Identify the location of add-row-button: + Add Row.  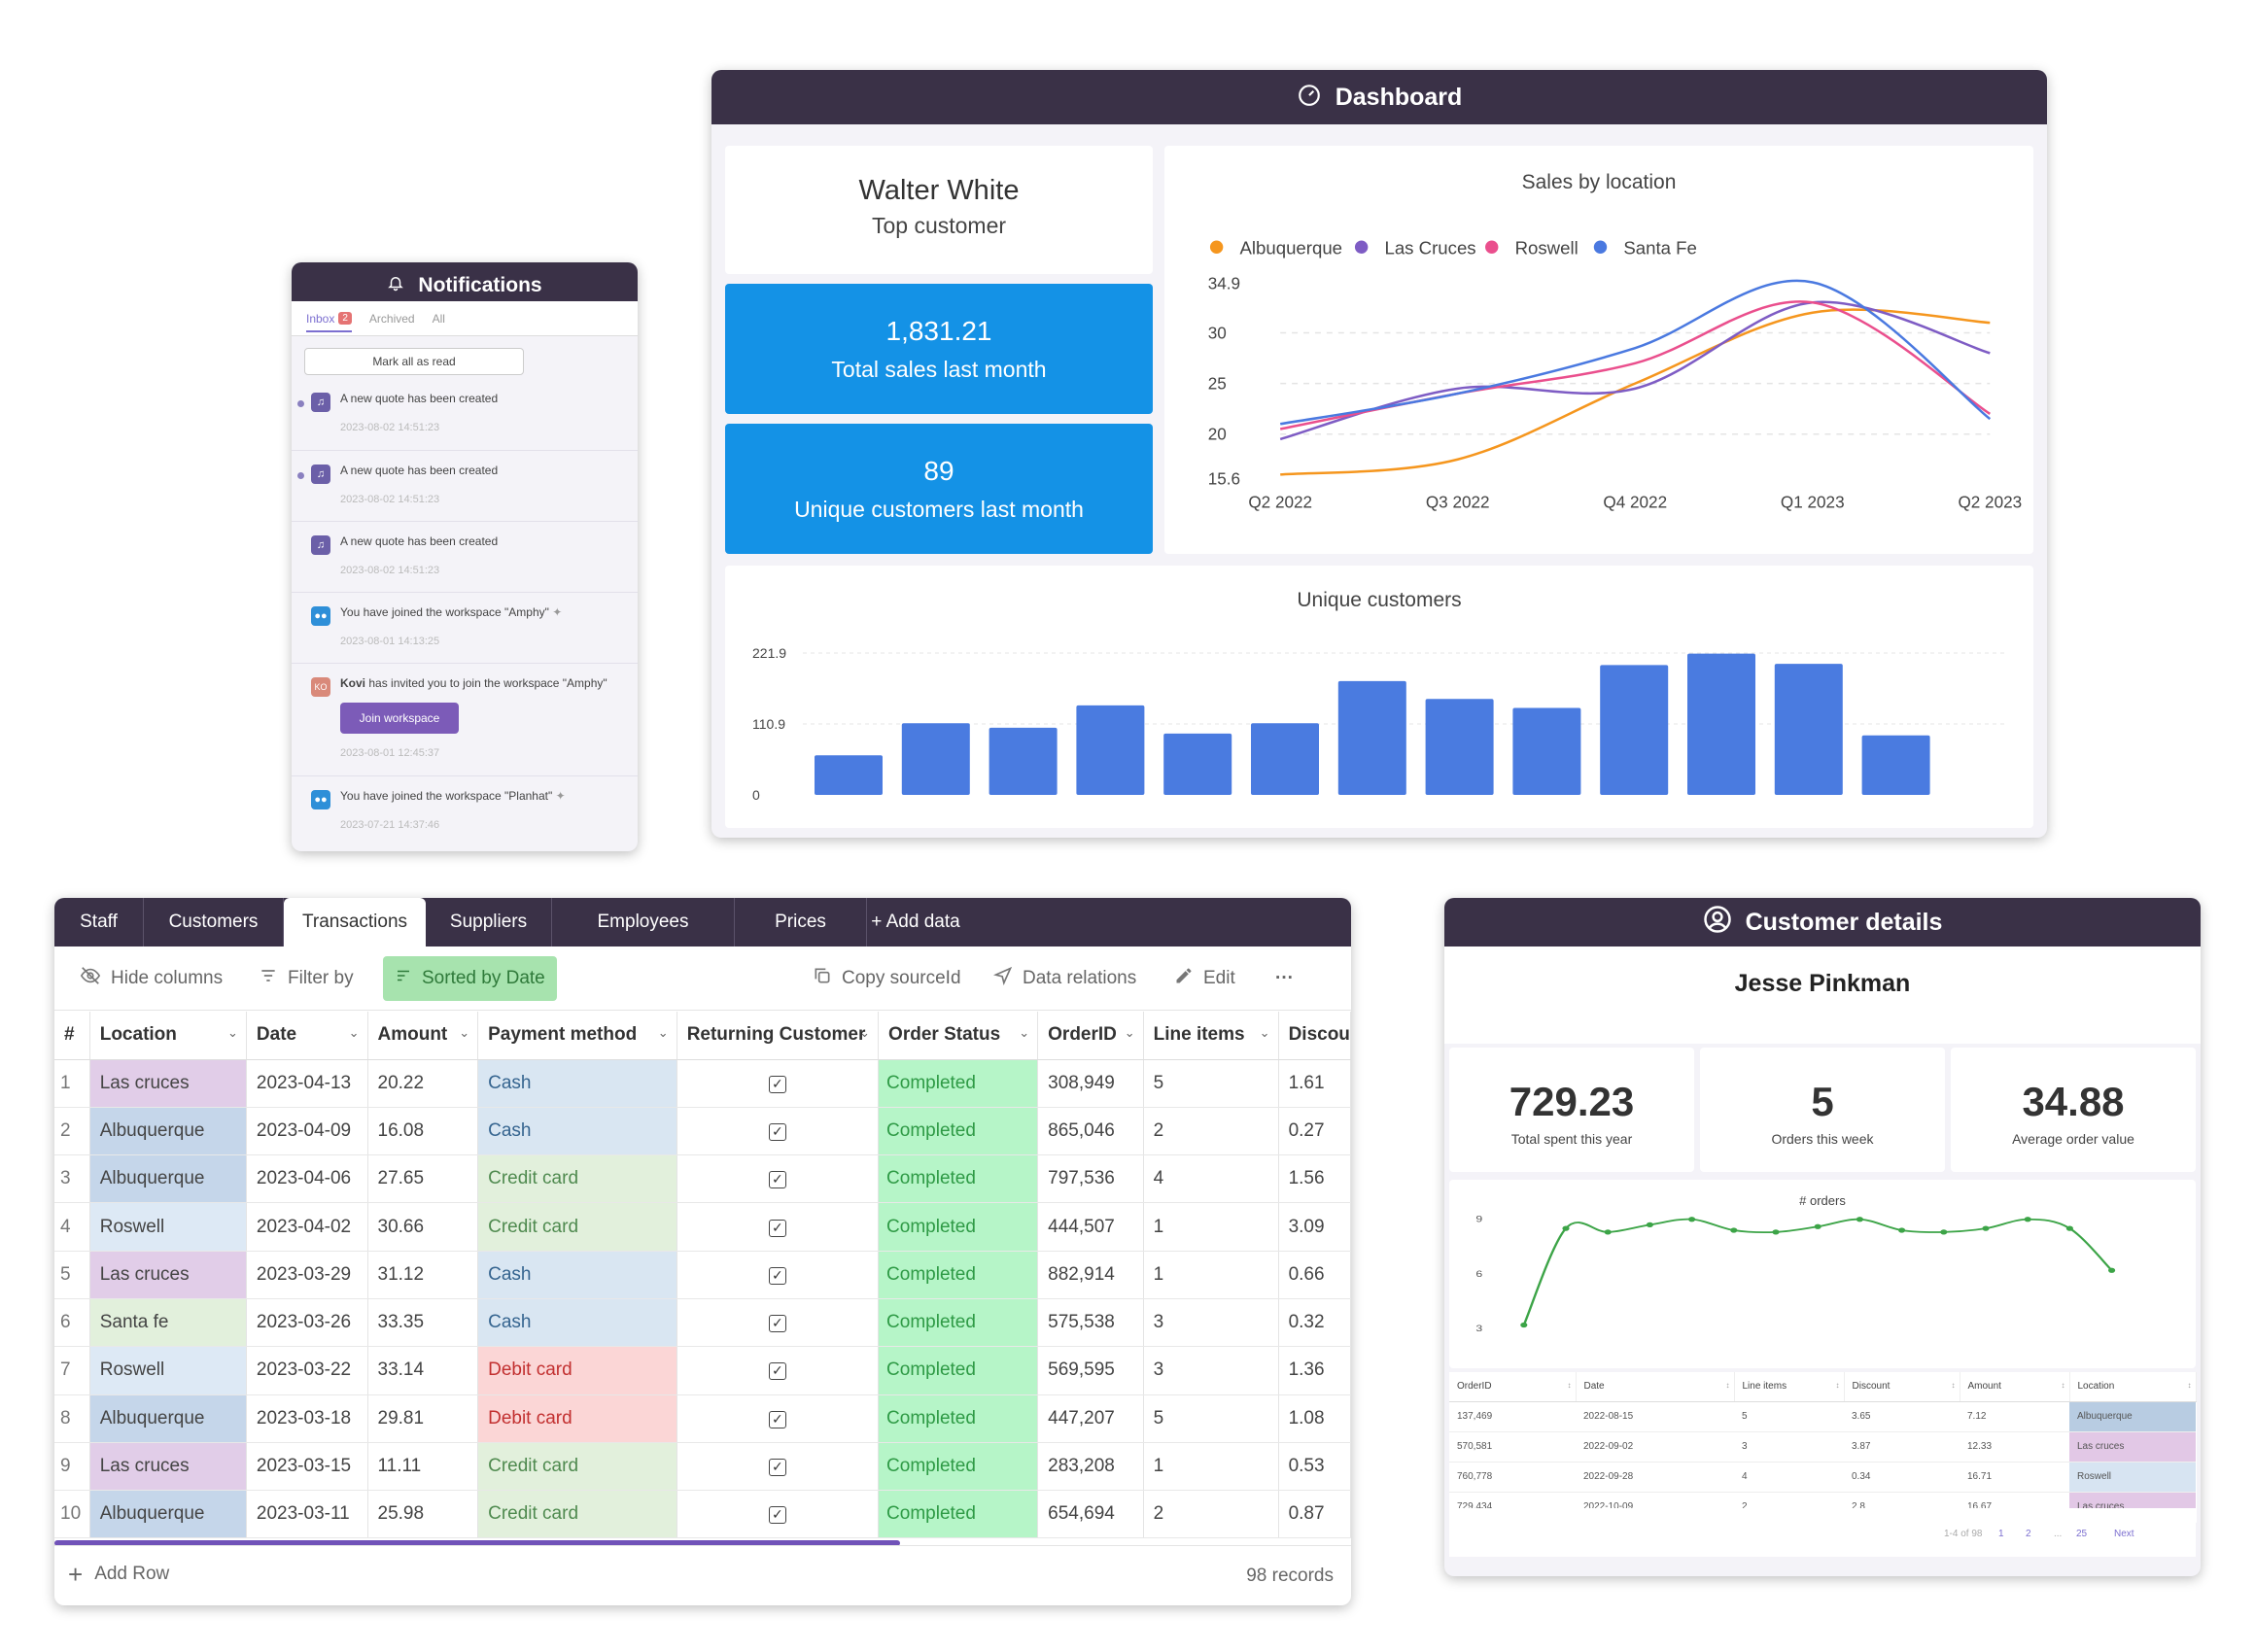
(118, 1575).